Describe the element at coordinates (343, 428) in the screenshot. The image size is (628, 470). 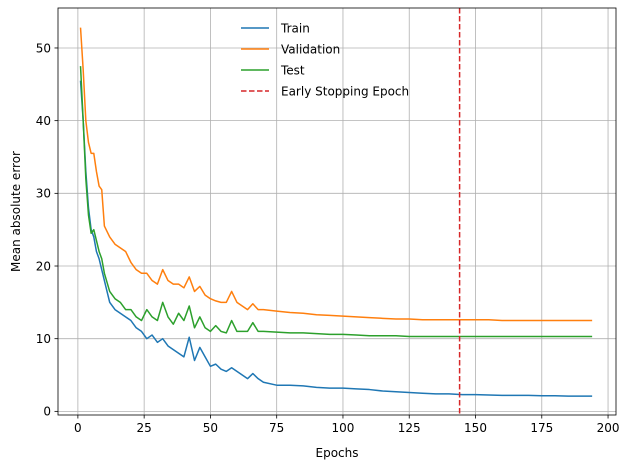
I see `x-tick-label: 100` at that location.